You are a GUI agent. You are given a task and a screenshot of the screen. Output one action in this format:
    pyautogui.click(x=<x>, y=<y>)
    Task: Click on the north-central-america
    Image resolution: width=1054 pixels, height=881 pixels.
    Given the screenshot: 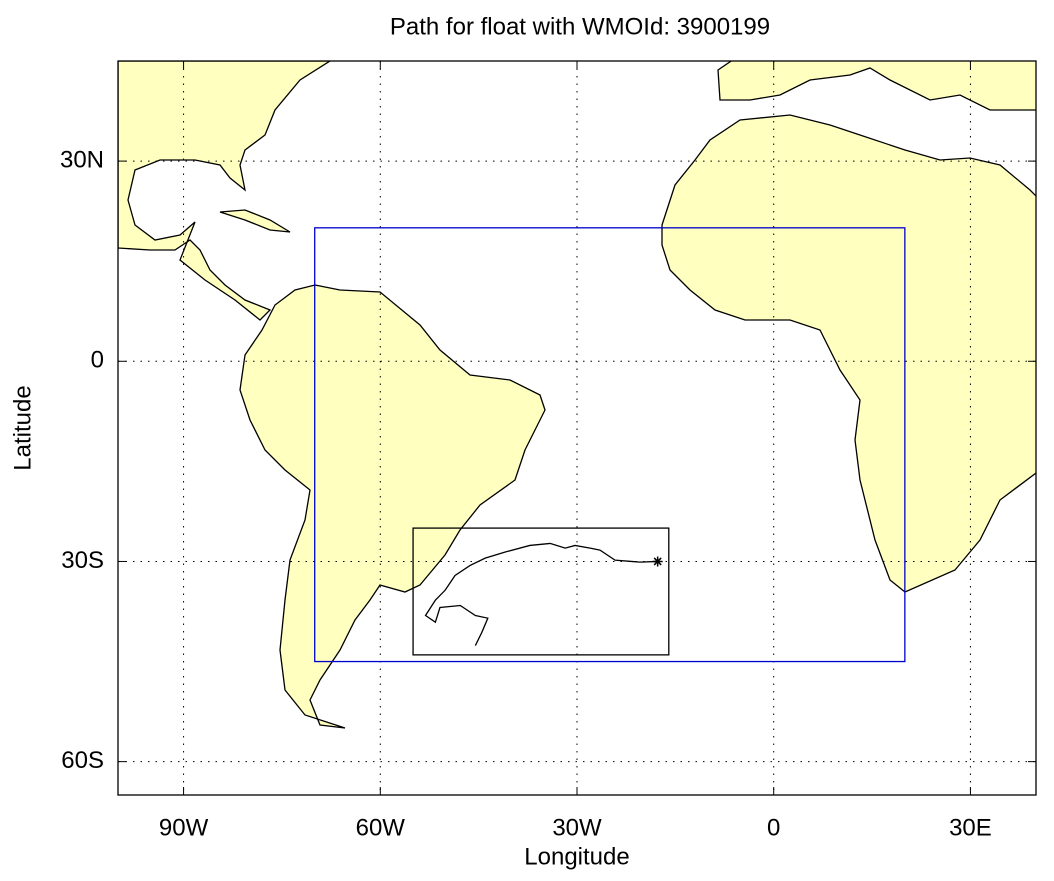 What is the action you would take?
    pyautogui.click(x=225, y=191)
    